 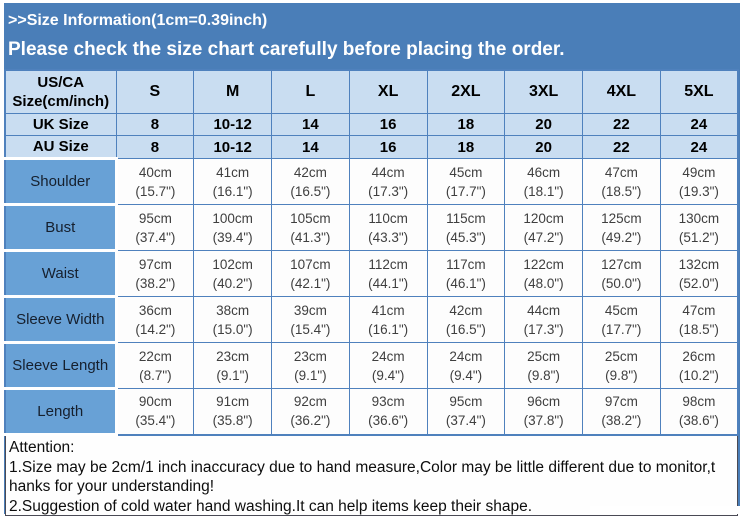 What do you see at coordinates (466, 420) in the screenshot?
I see `value-inch: (37.4")` at bounding box center [466, 420].